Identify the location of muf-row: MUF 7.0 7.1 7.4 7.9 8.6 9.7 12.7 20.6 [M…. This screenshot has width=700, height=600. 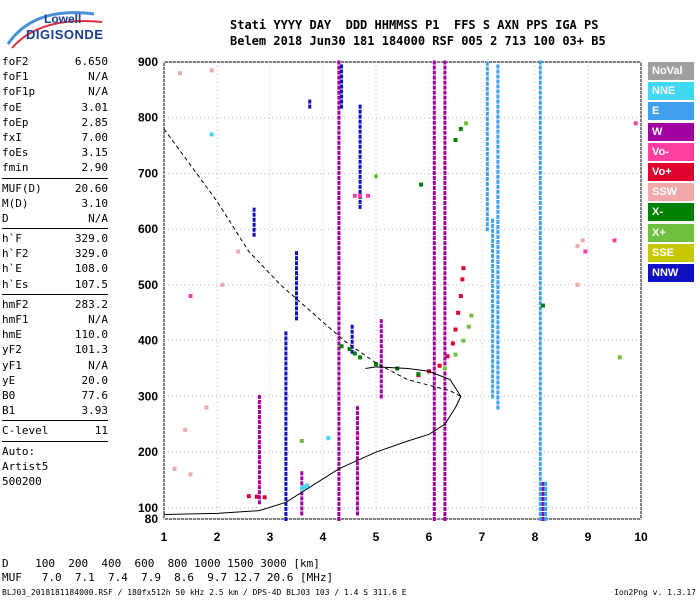
(168, 577).